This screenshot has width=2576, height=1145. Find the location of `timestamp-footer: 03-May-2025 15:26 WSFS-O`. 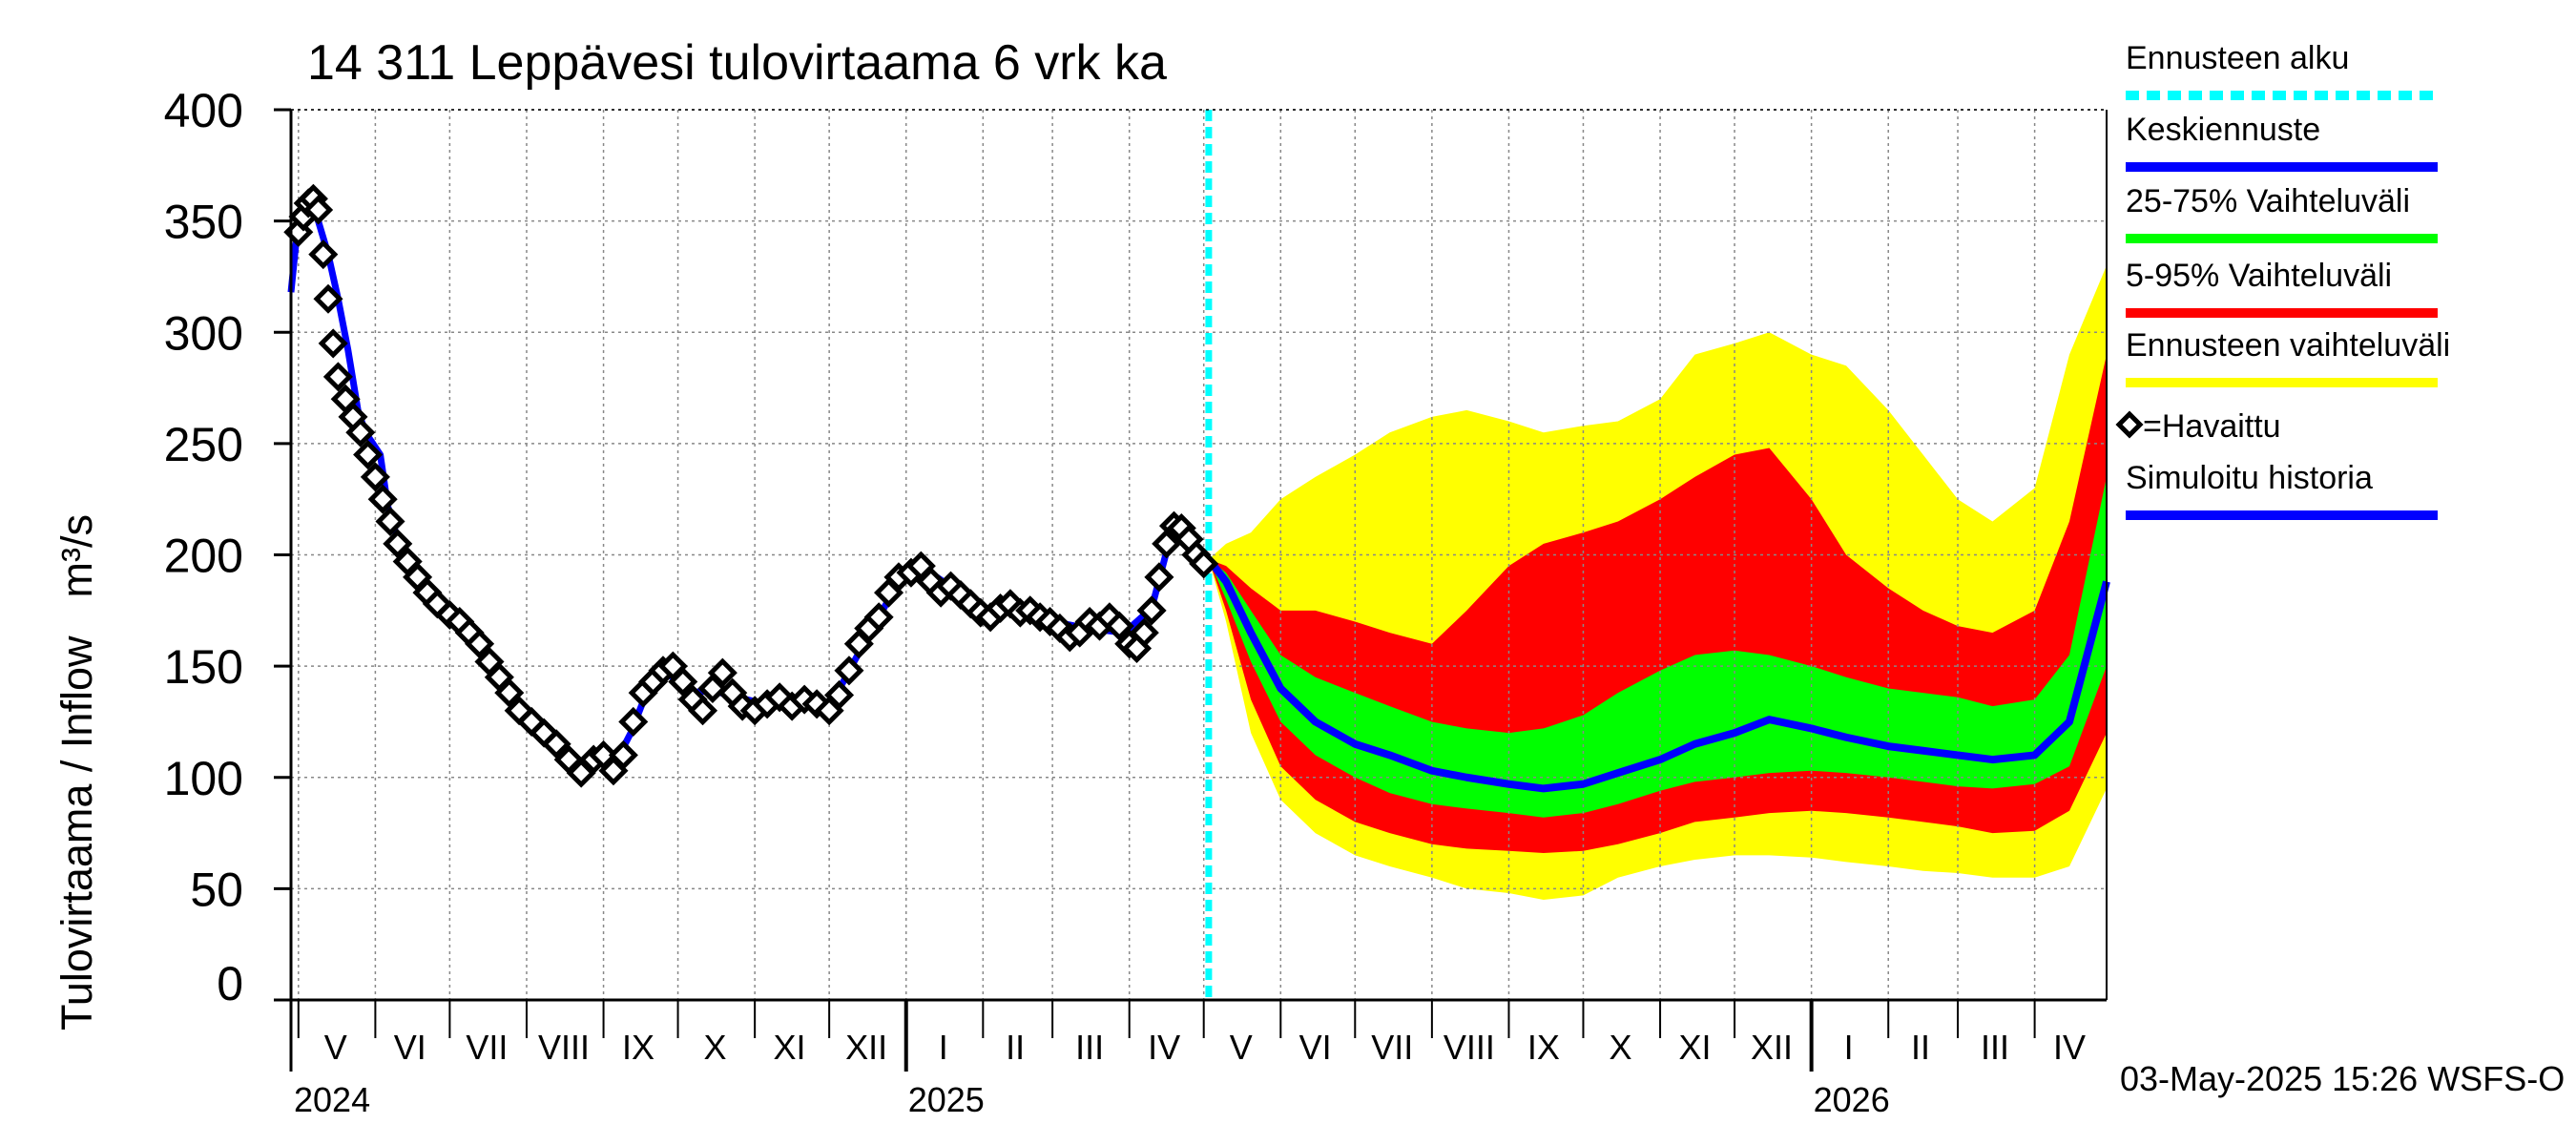

timestamp-footer: 03-May-2025 15:26 WSFS-O is located at coordinates (2343, 1078).